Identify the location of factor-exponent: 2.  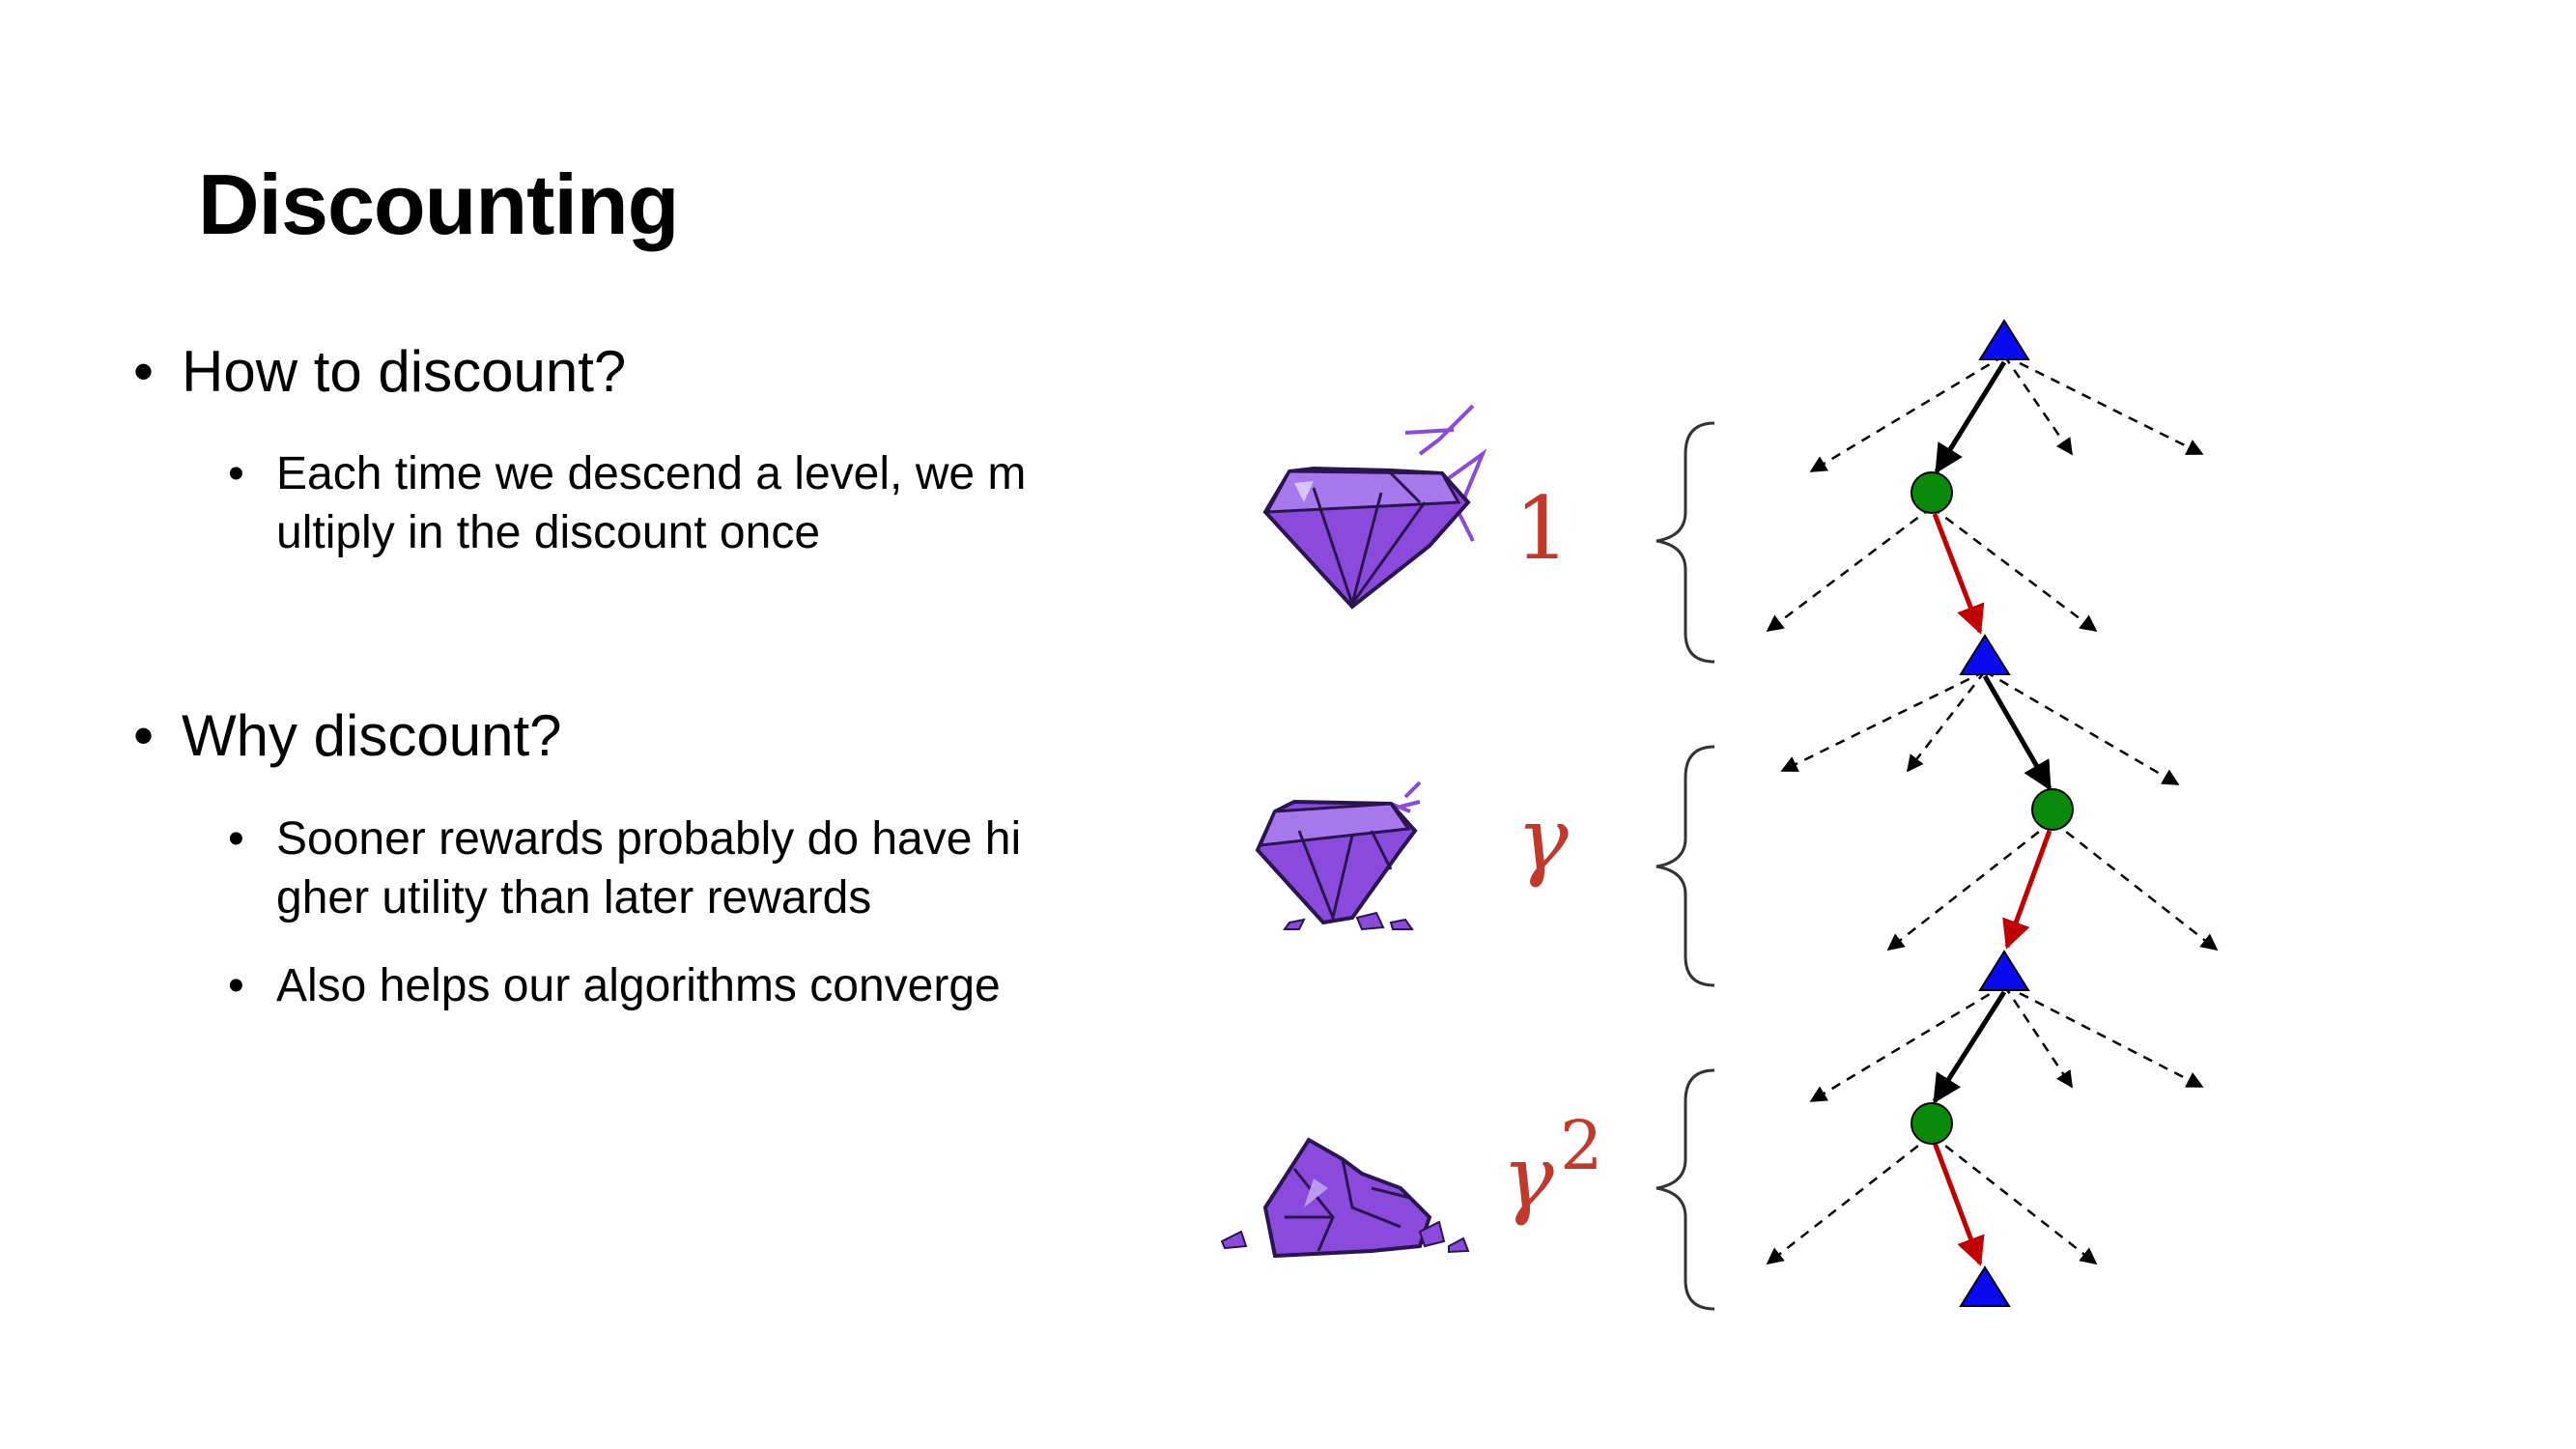
(1581, 1145).